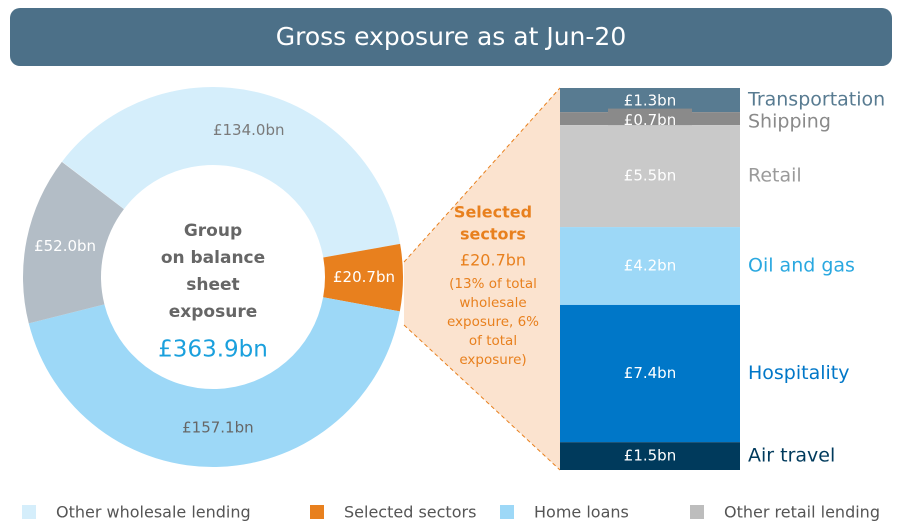  What do you see at coordinates (410, 512) in the screenshot?
I see `legend-label: Selected sectors` at bounding box center [410, 512].